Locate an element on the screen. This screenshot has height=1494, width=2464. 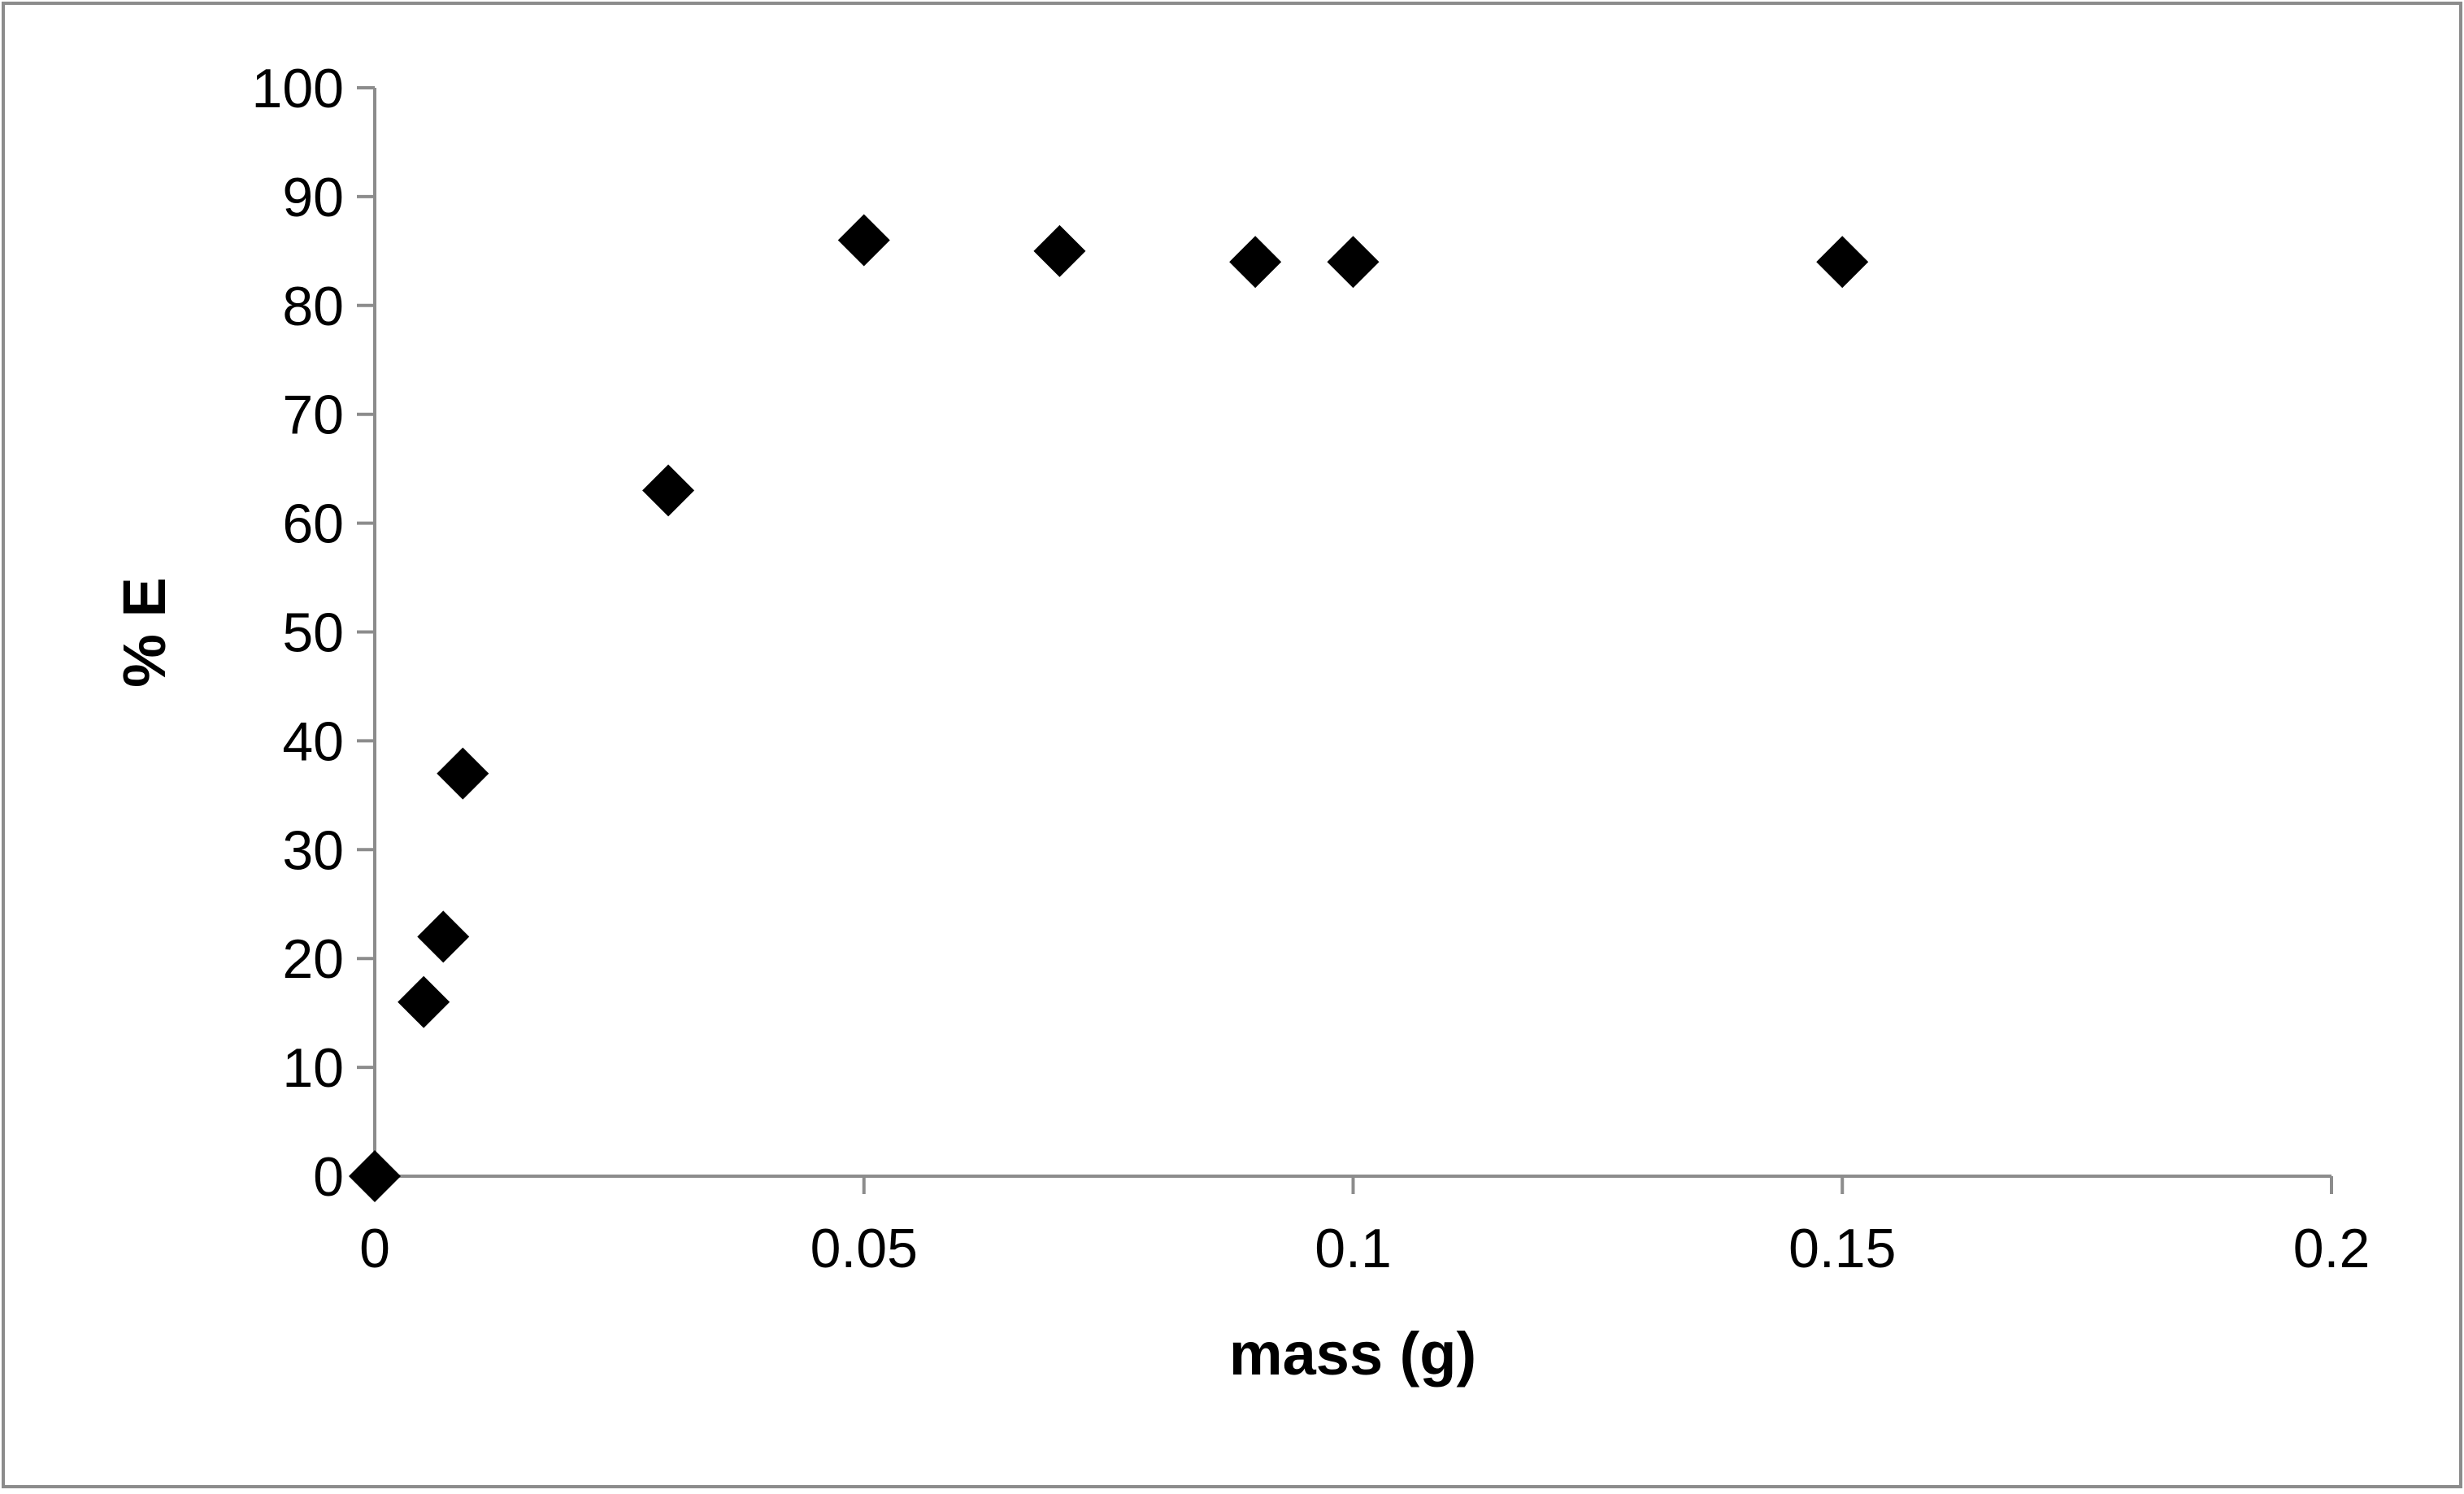
x-tick-label: 0.1 is located at coordinates (1353, 1248).